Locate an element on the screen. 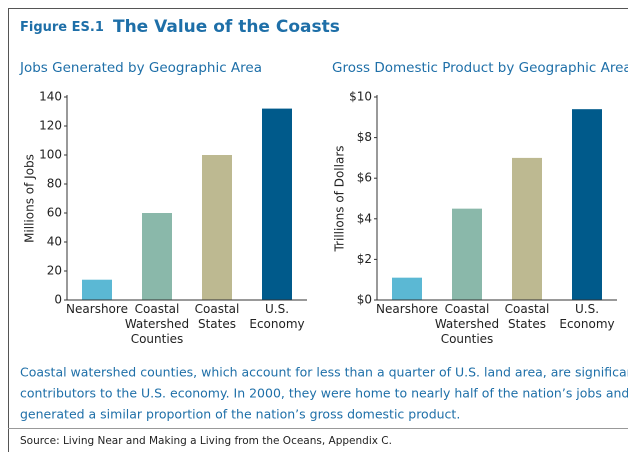  y-tick-label: $0 is located at coordinates (364, 300).